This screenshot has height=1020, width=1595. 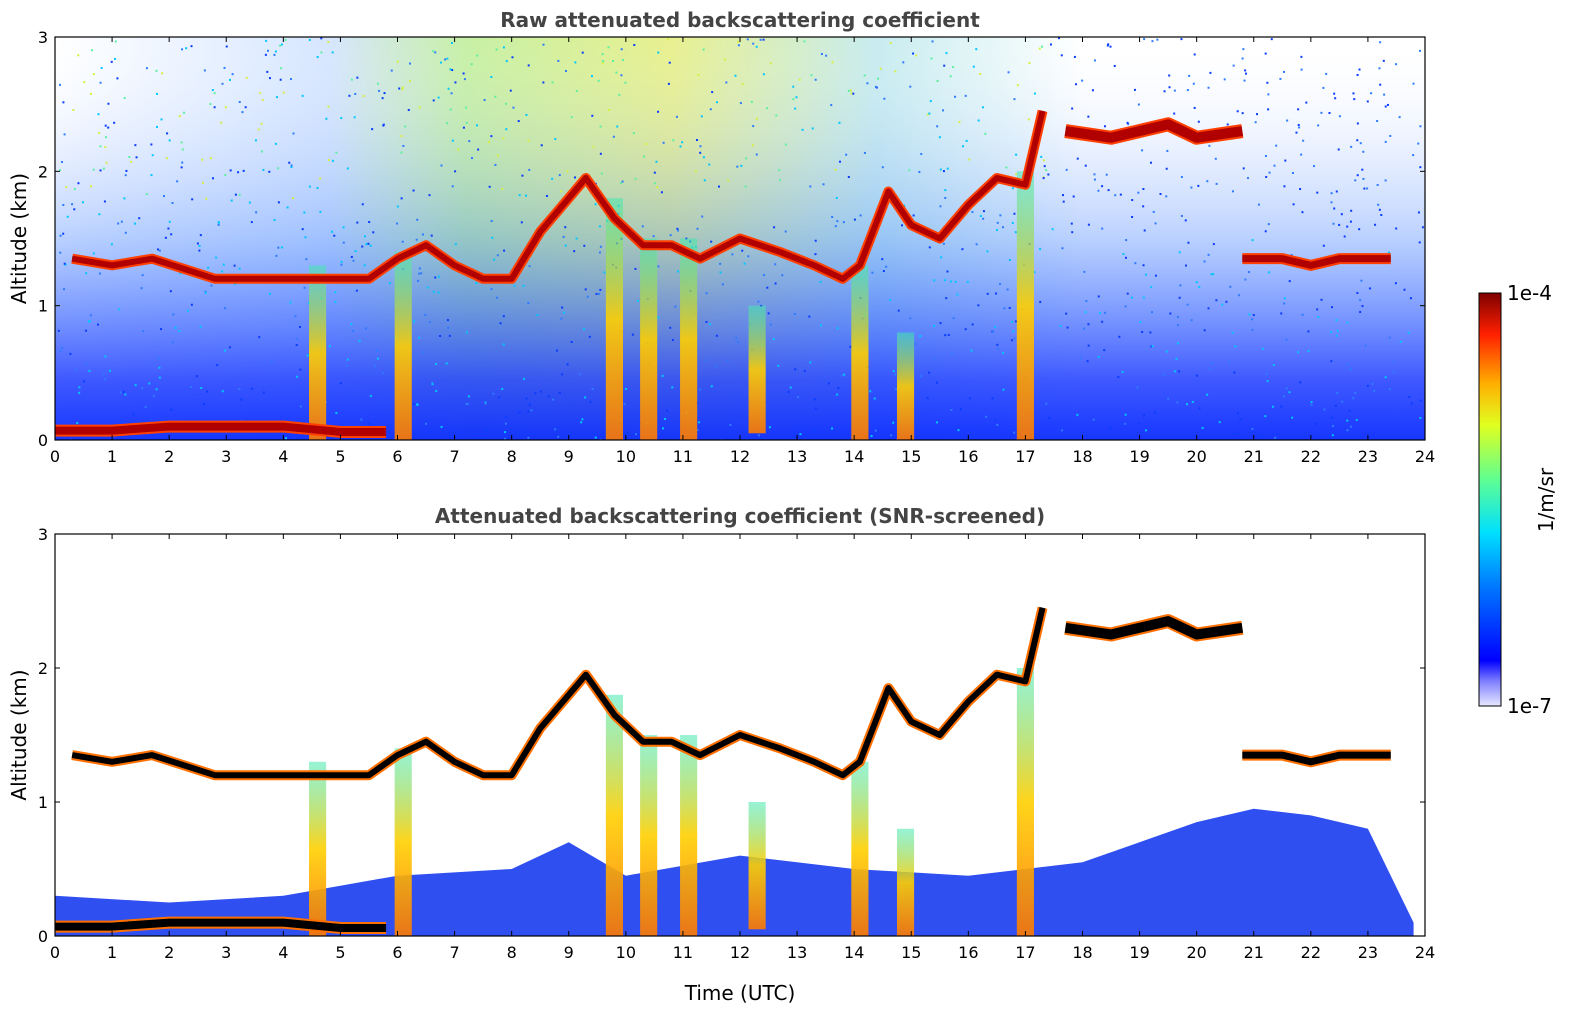 I want to click on cloud-layer-halo, so click(x=559, y=693).